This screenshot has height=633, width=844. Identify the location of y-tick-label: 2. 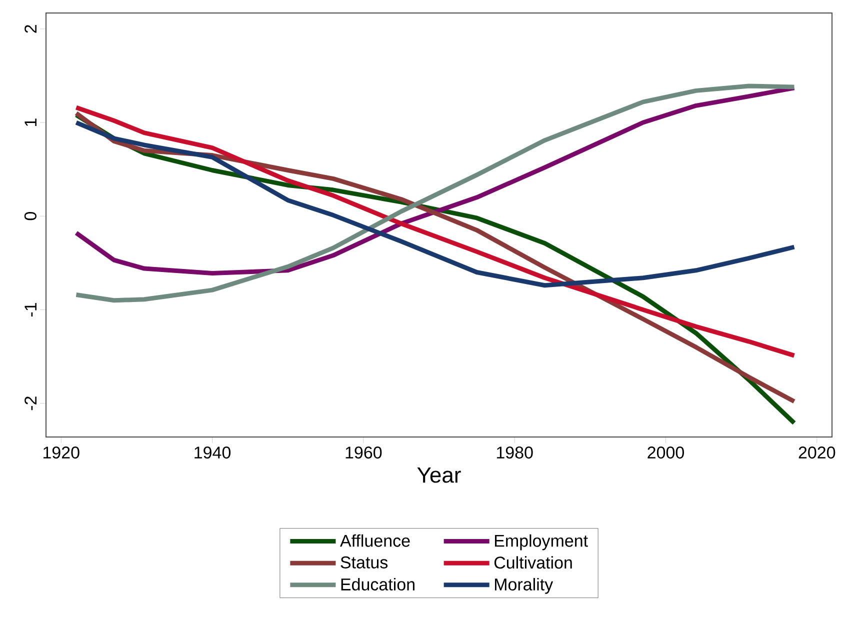
(30, 29).